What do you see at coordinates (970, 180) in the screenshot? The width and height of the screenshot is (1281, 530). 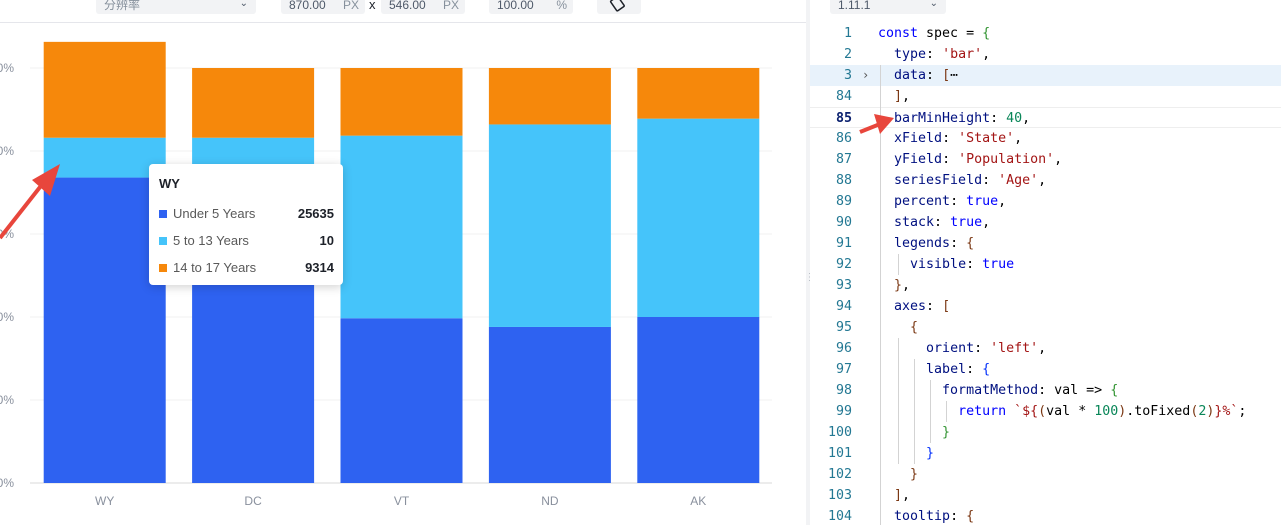 I see `code-text: seriesField: 'Age',` at bounding box center [970, 180].